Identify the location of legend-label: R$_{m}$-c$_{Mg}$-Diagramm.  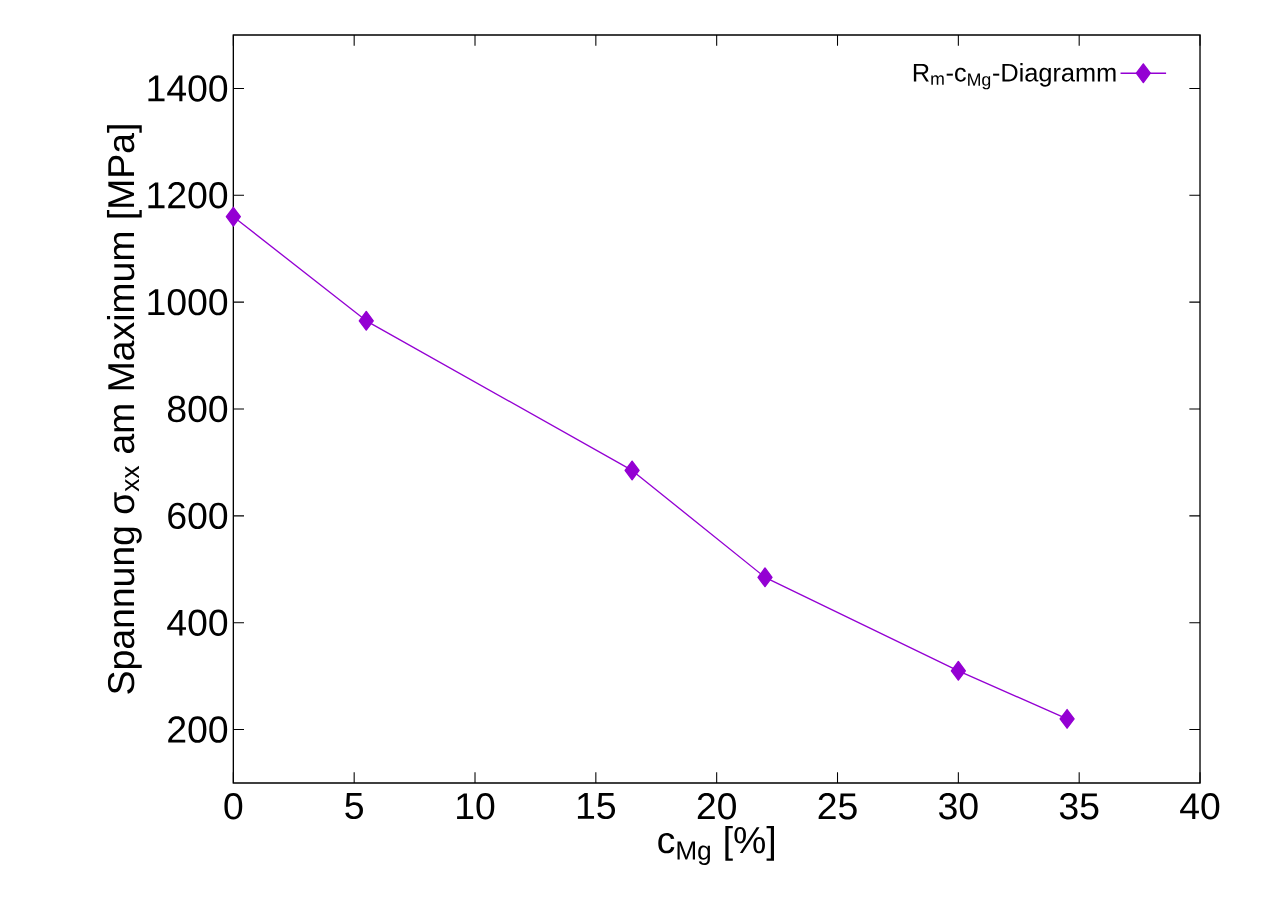
(1014, 76).